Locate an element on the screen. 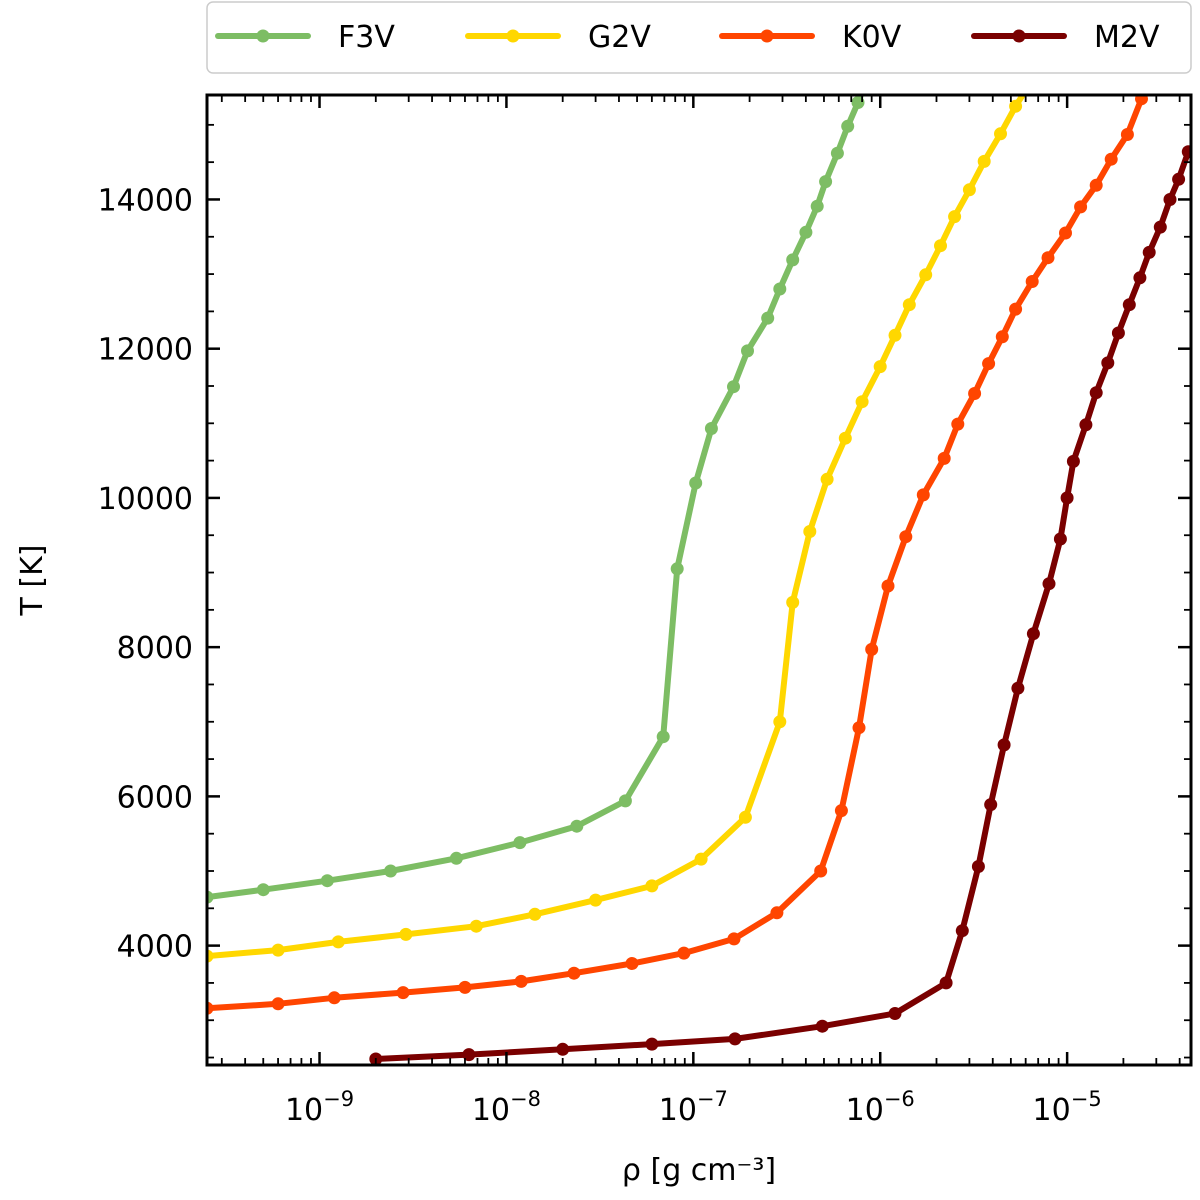 Image resolution: width=1200 pixels, height=1200 pixels. y-axis-title: T [K] is located at coordinates (32, 581).